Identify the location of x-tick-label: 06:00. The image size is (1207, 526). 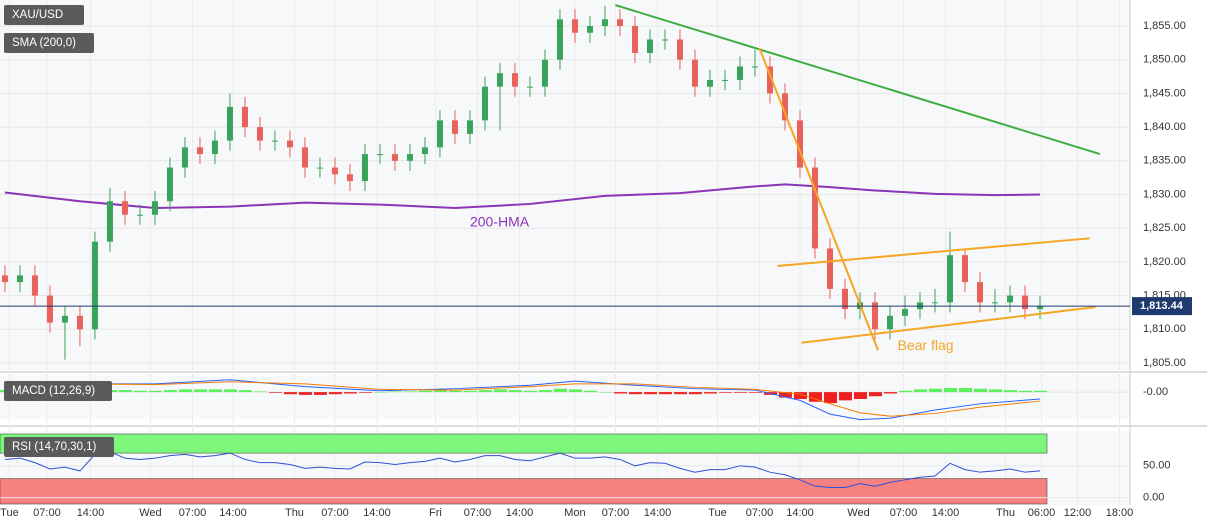
(1042, 513).